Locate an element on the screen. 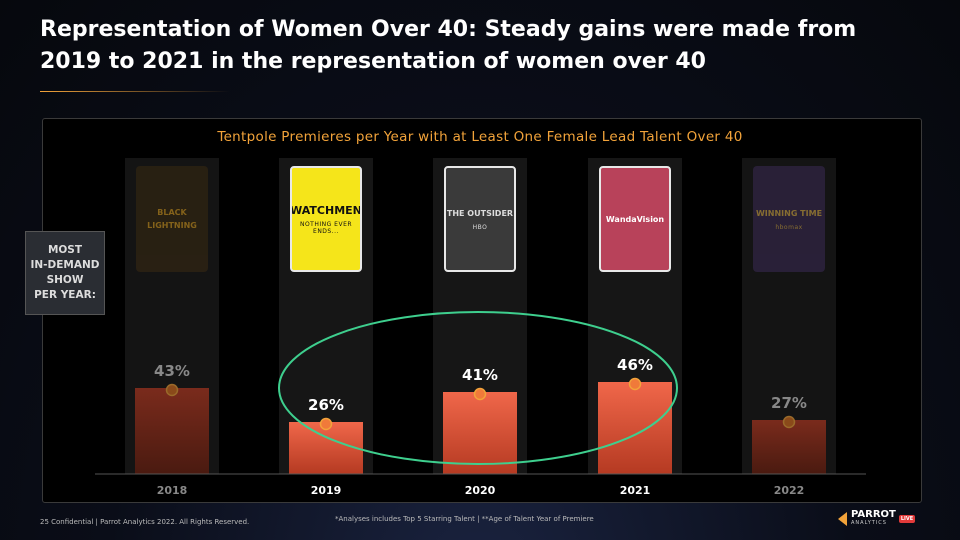 This screenshot has width=960, height=540. poster-2020: THE OUTSIDER HBO is located at coordinates (480, 219).